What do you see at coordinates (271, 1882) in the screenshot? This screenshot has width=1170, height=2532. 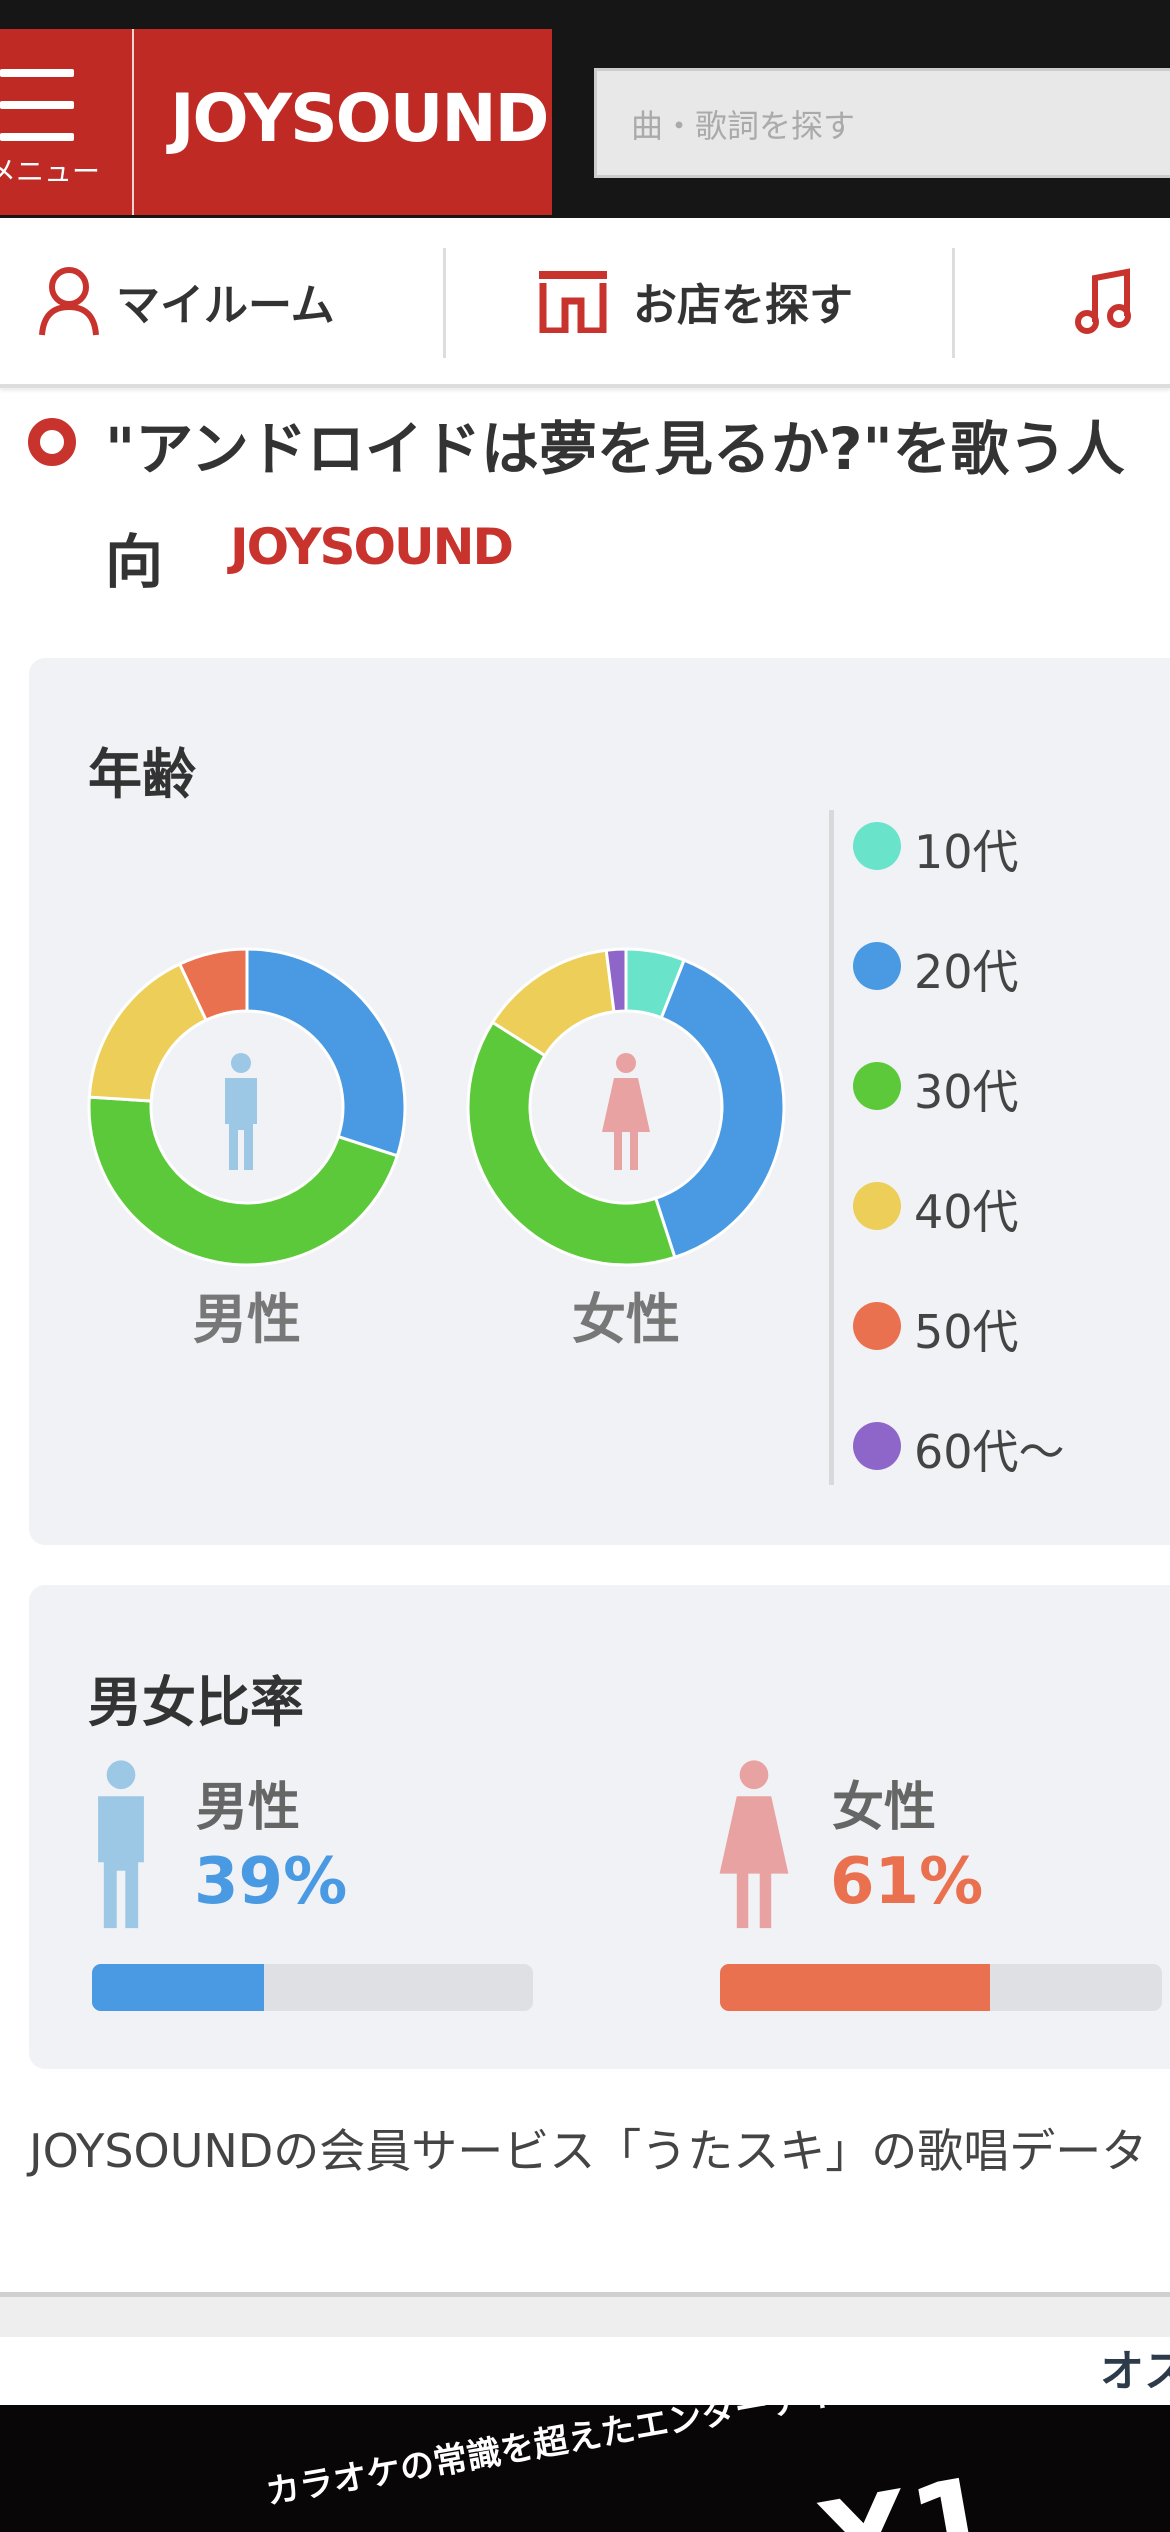 I see `male-percent: 39%` at bounding box center [271, 1882].